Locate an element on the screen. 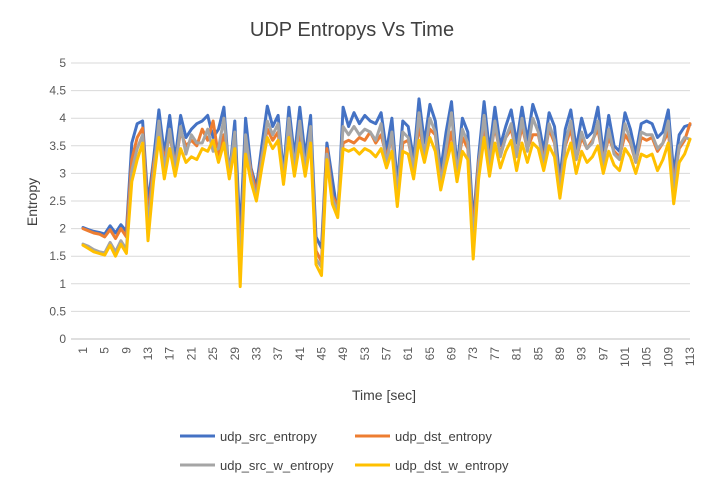  y-tick-label: 2.5 is located at coordinates (57, 201).